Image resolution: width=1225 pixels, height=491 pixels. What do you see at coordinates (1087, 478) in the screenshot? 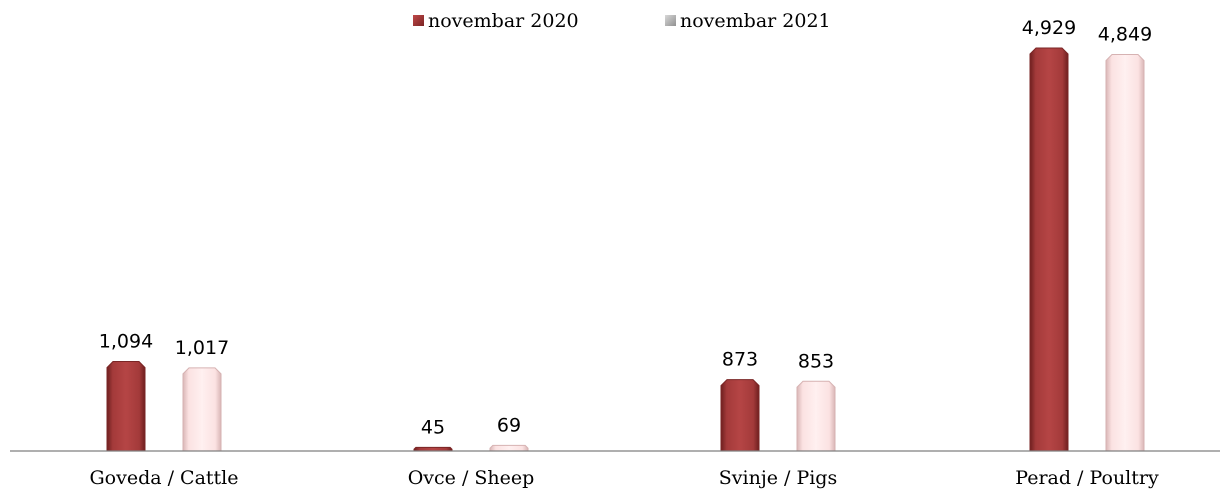
I see `x-tick-label-3: Perad / Poultry` at bounding box center [1087, 478].